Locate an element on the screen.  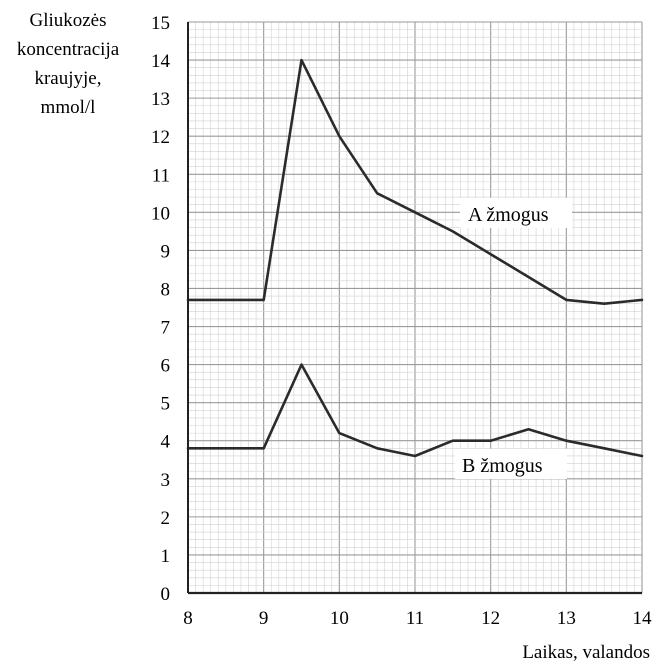
y-tick-label: 5 is located at coordinates (166, 404).